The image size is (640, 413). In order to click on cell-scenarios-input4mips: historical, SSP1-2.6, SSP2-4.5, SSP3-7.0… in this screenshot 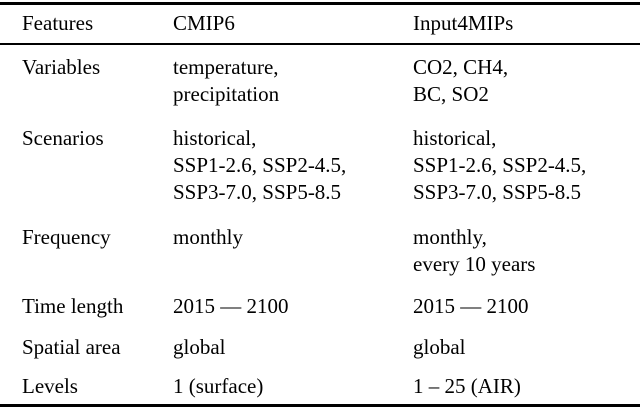, I will do `click(500, 165)`.